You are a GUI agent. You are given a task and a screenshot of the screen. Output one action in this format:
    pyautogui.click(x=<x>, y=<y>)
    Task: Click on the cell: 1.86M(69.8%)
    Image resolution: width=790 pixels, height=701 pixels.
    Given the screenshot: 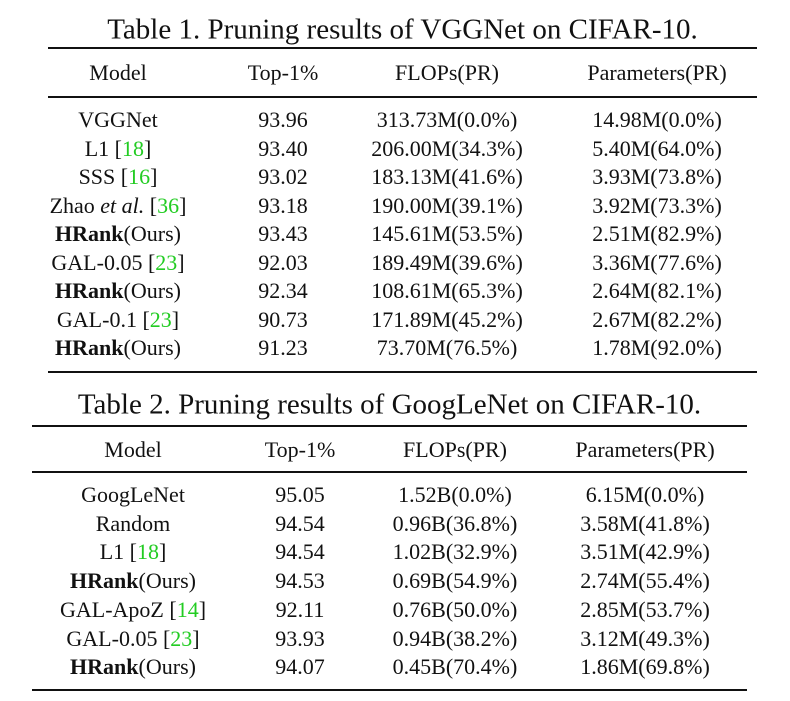 What is the action you would take?
    pyautogui.click(x=645, y=667)
    